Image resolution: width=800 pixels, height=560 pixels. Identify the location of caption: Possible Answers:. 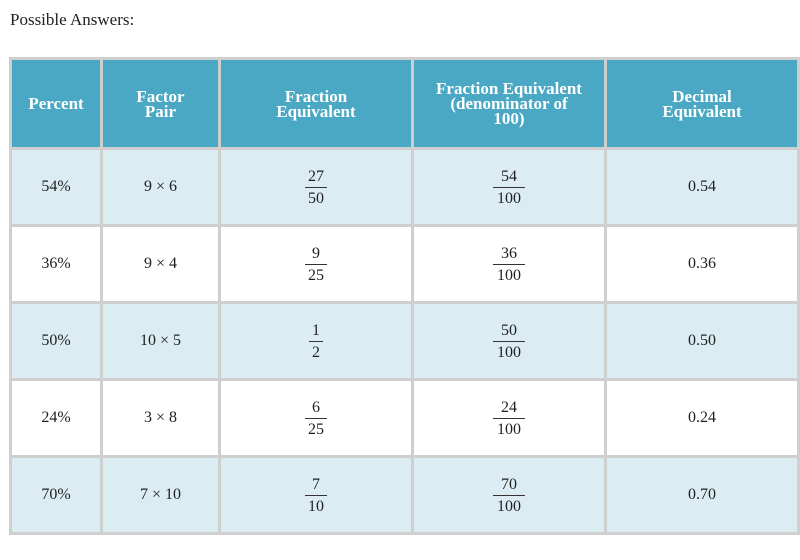
(72, 19).